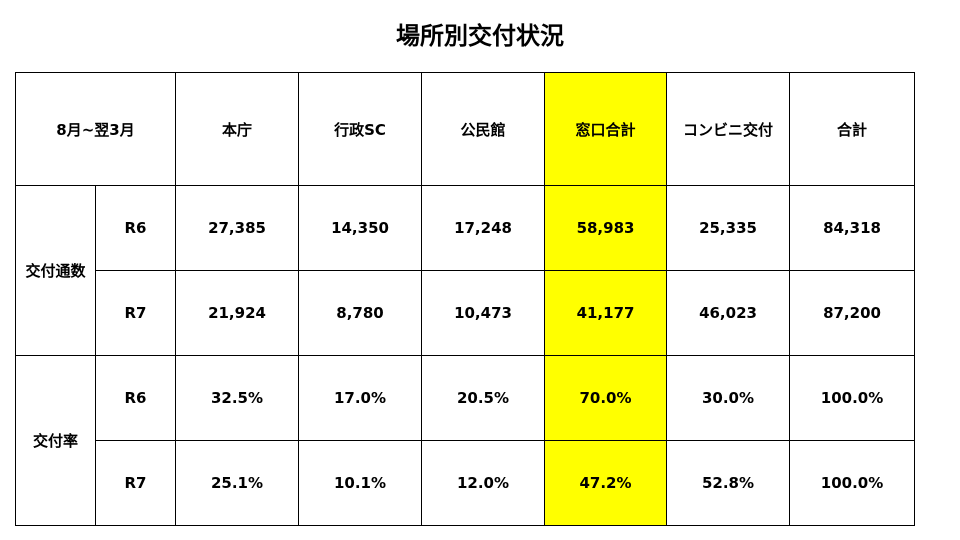  Describe the element at coordinates (606, 398) in the screenshot. I see `data-cell-highlighted: 70.0%` at that location.